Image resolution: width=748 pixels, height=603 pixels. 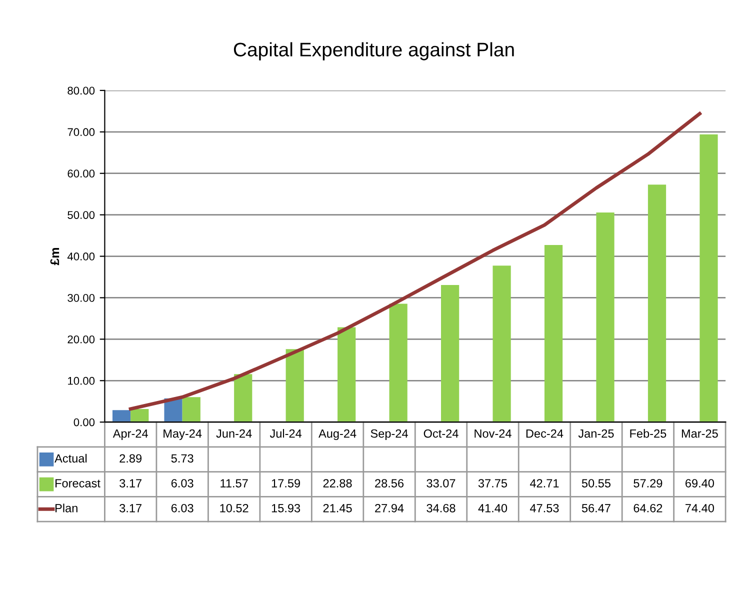 I want to click on data-label: 33.07, so click(x=441, y=483).